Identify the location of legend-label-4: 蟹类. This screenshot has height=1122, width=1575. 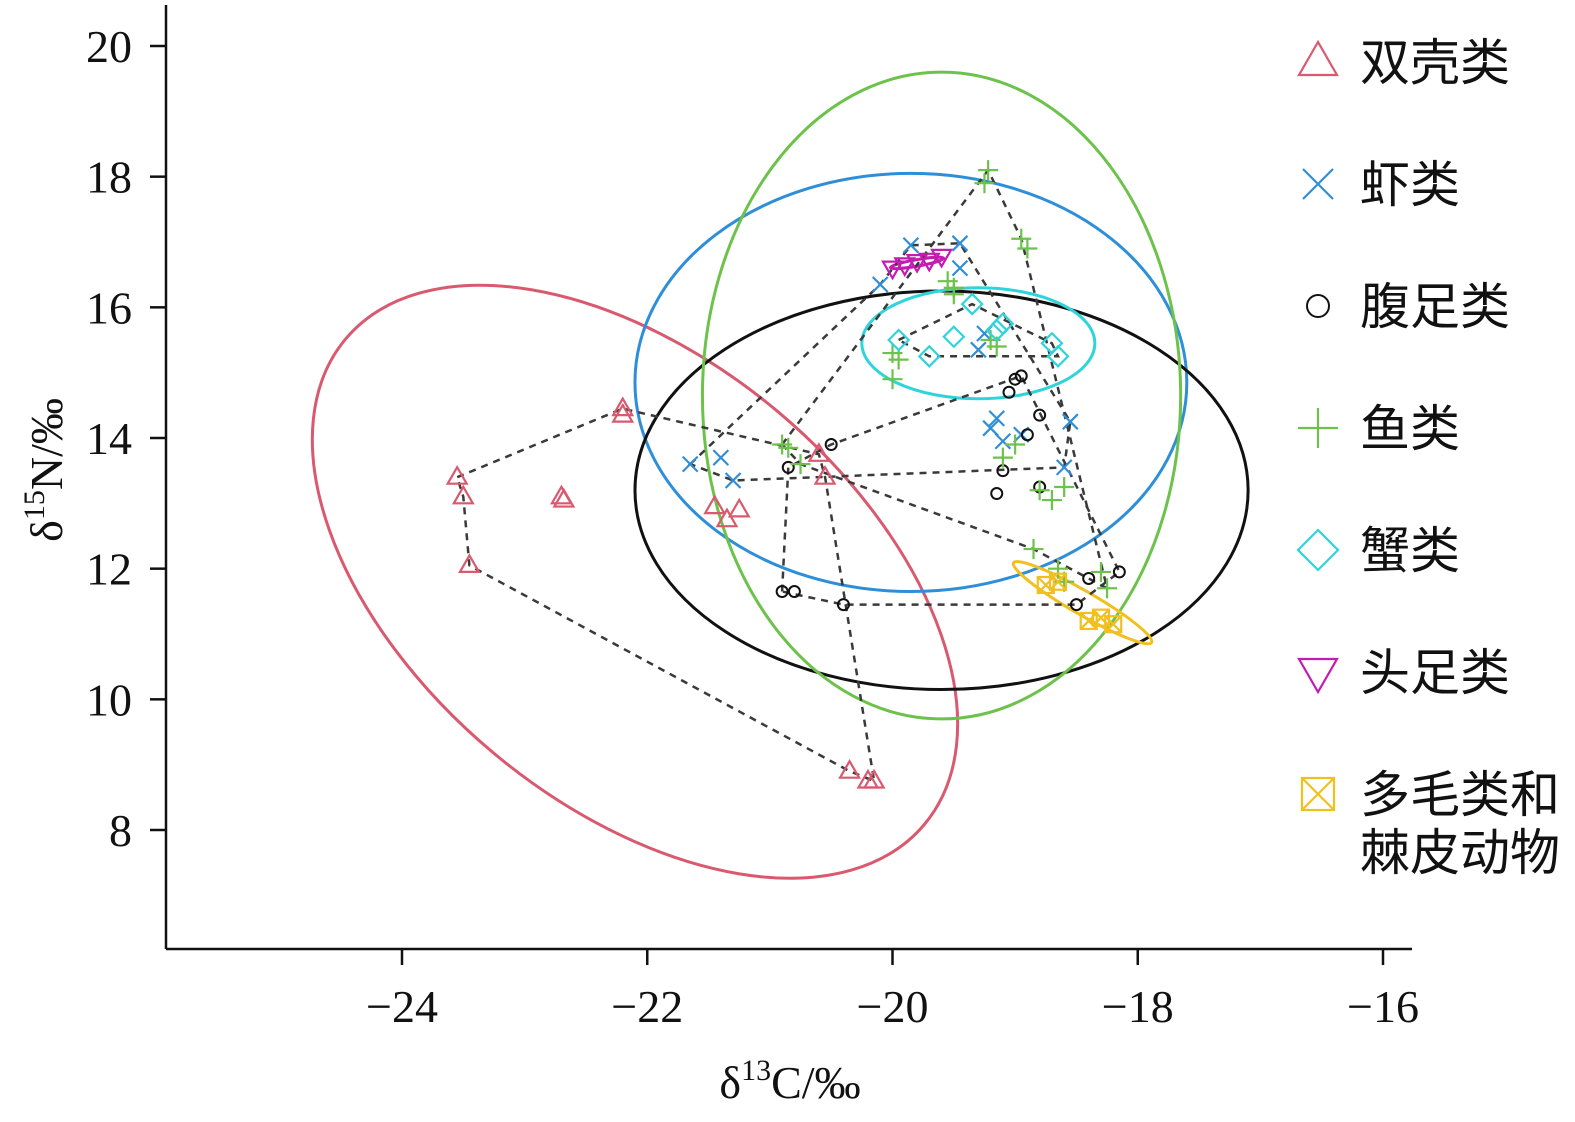
(1410, 551).